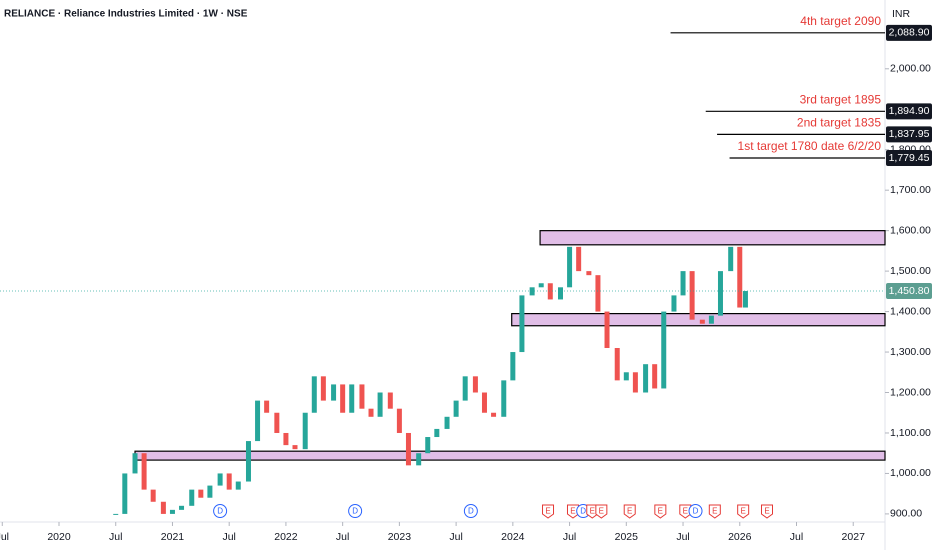 This screenshot has width=932, height=550. What do you see at coordinates (854, 537) in the screenshot?
I see `x-tick-label: 2027` at bounding box center [854, 537].